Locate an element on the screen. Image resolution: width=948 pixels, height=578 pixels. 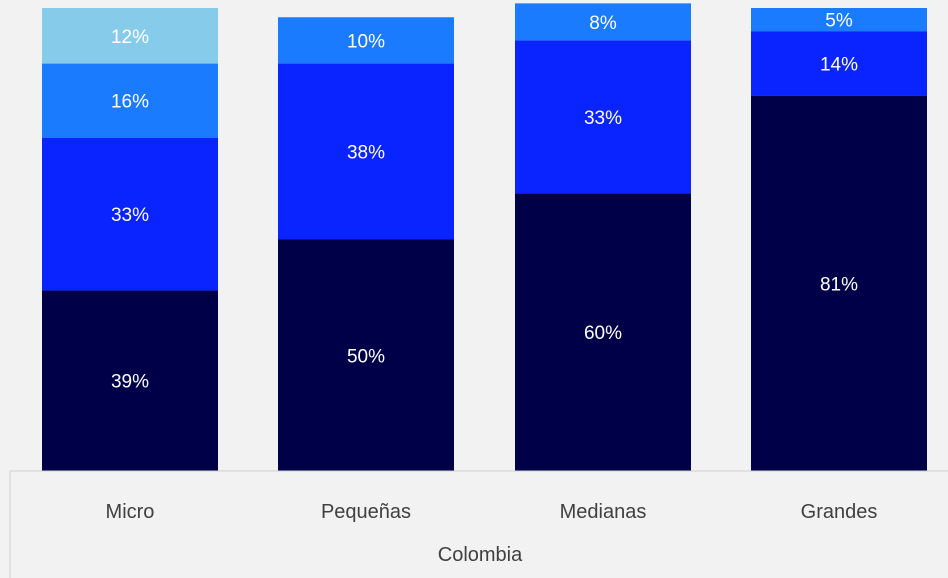
data-label: 10% is located at coordinates (366, 41).